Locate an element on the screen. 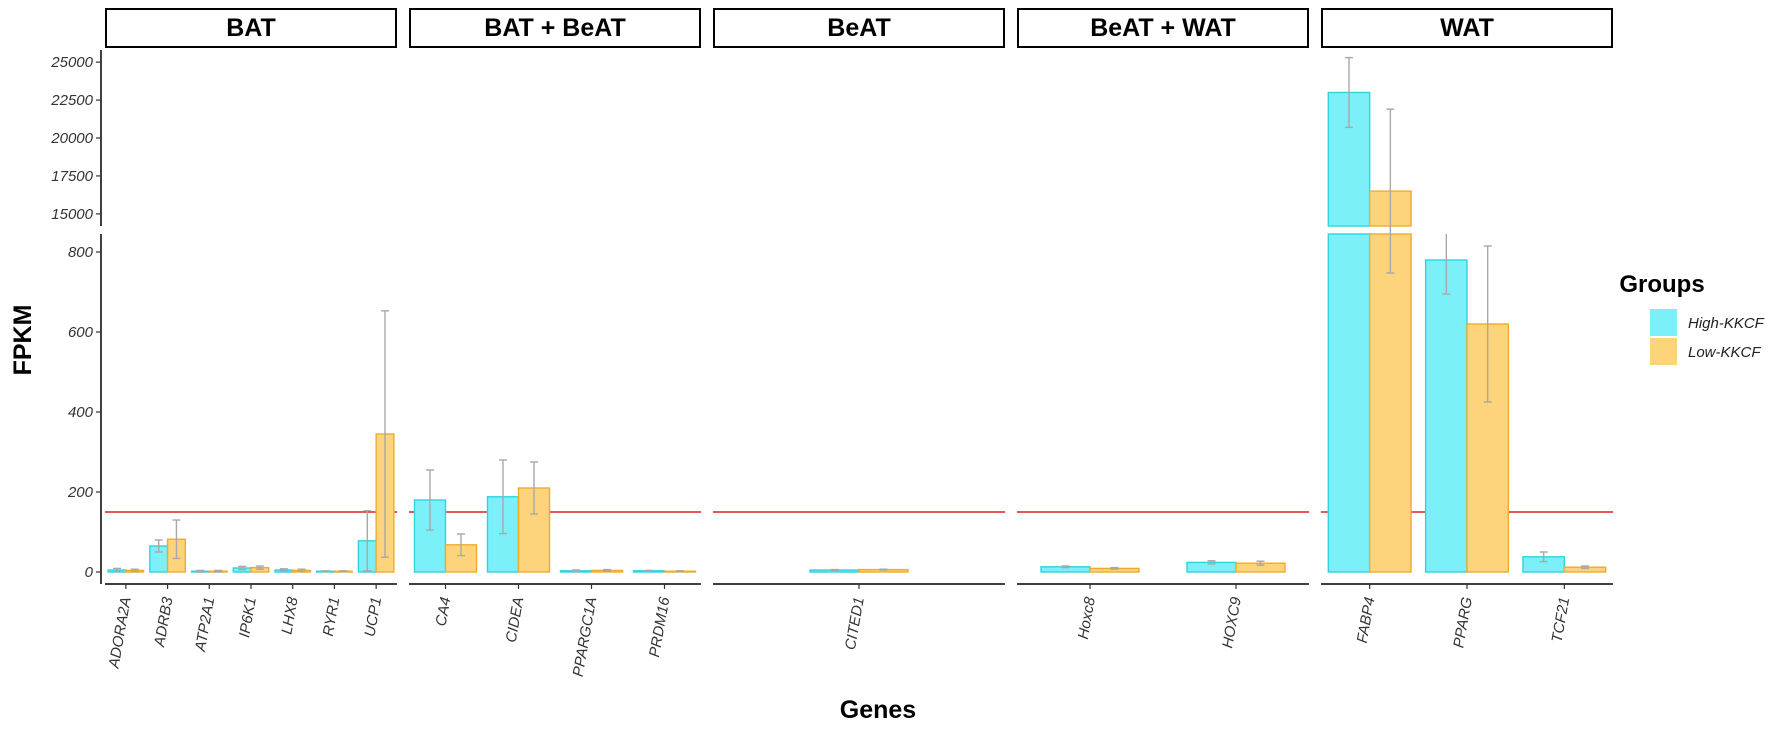 The width and height of the screenshot is (1772, 733). y-tick-label: 25000 is located at coordinates (71, 62).